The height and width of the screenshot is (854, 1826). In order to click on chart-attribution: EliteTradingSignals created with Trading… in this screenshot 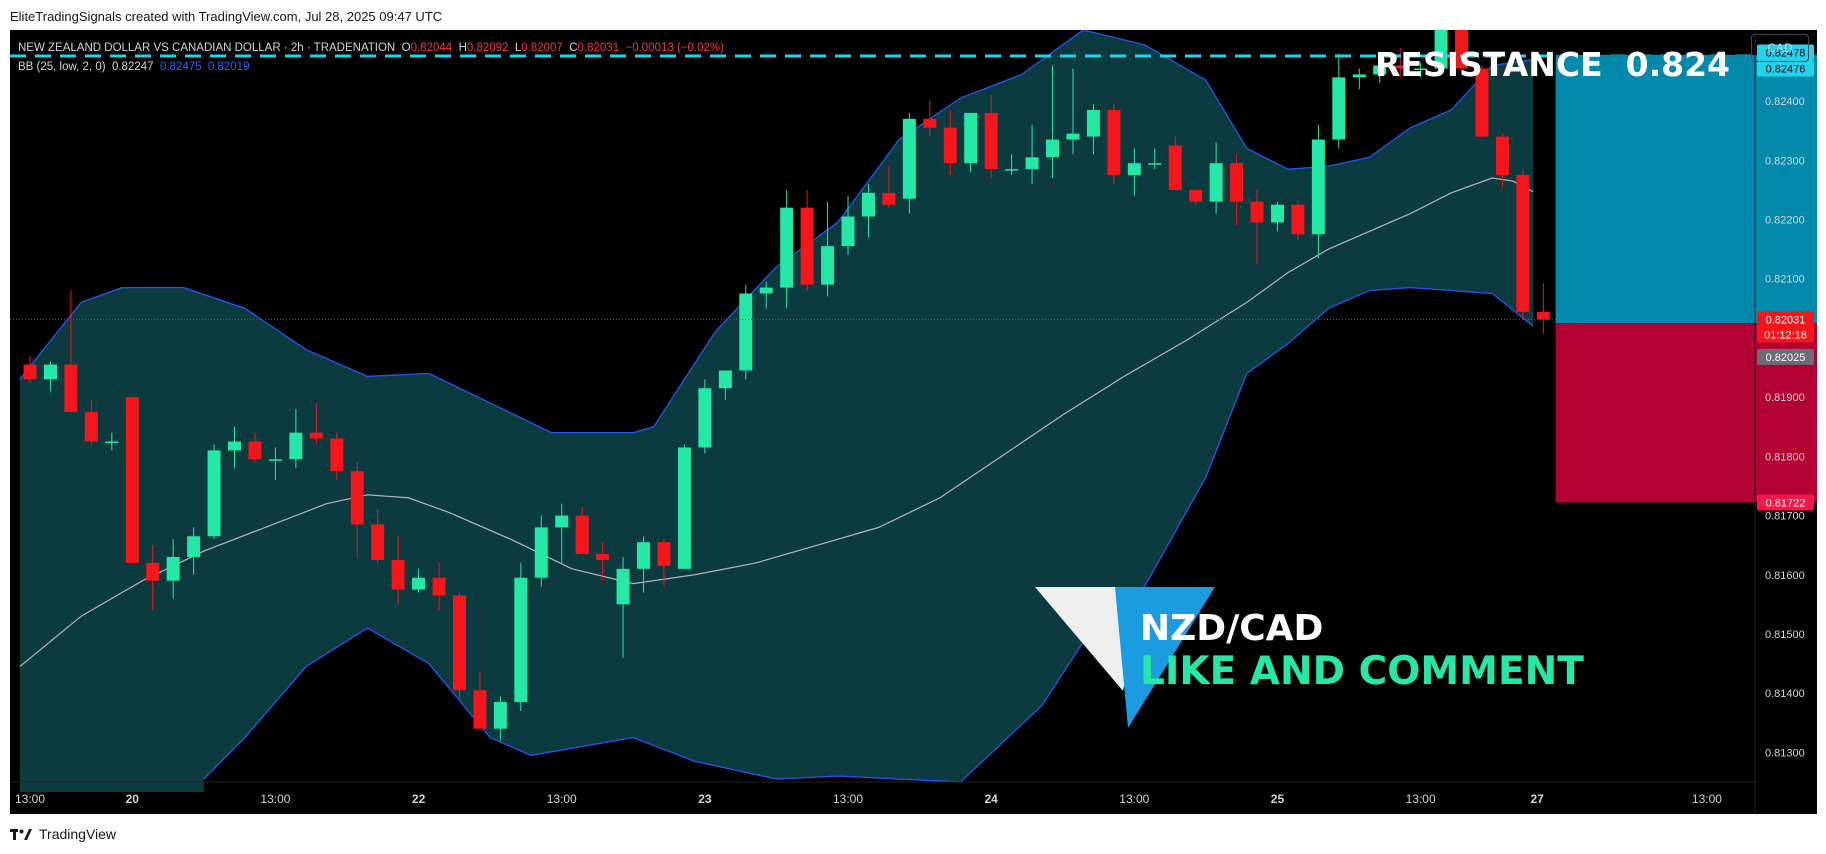, I will do `click(226, 16)`.